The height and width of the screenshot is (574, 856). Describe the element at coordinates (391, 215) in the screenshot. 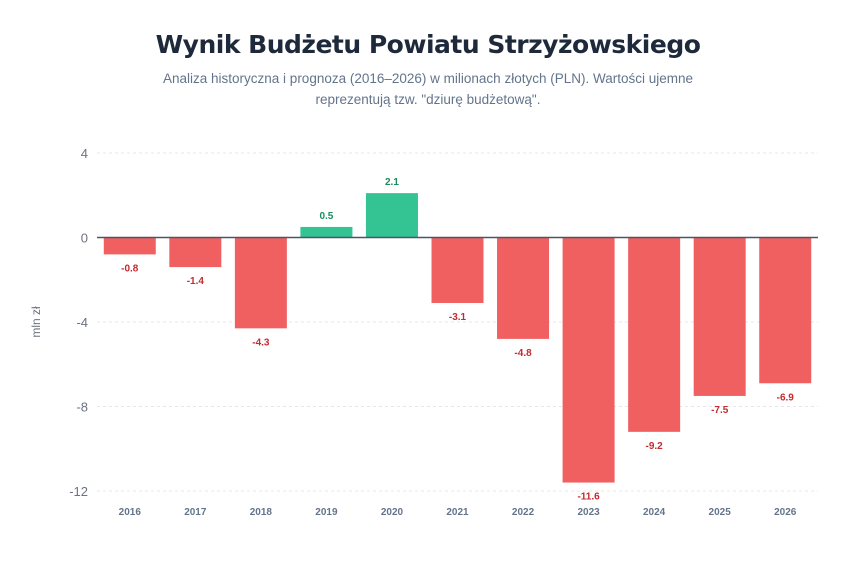

I see `bar-2020` at that location.